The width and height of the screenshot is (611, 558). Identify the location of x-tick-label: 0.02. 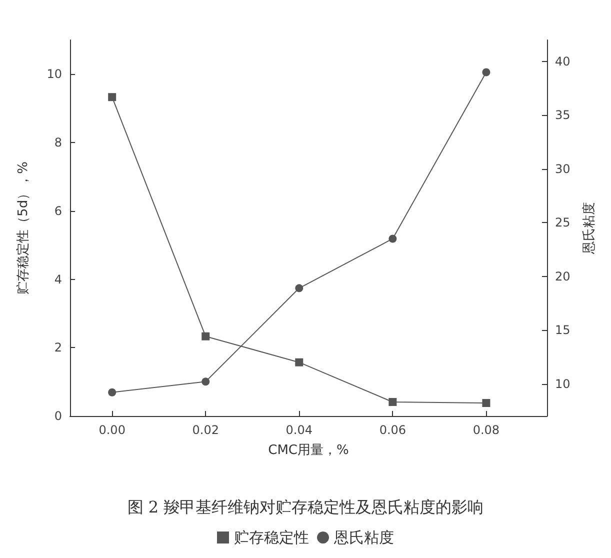
(205, 430).